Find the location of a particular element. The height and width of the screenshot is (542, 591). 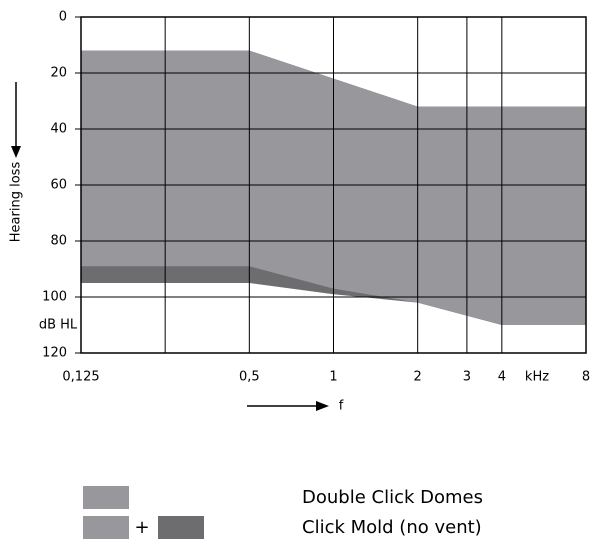

y-unit: dB HL is located at coordinates (58, 325).